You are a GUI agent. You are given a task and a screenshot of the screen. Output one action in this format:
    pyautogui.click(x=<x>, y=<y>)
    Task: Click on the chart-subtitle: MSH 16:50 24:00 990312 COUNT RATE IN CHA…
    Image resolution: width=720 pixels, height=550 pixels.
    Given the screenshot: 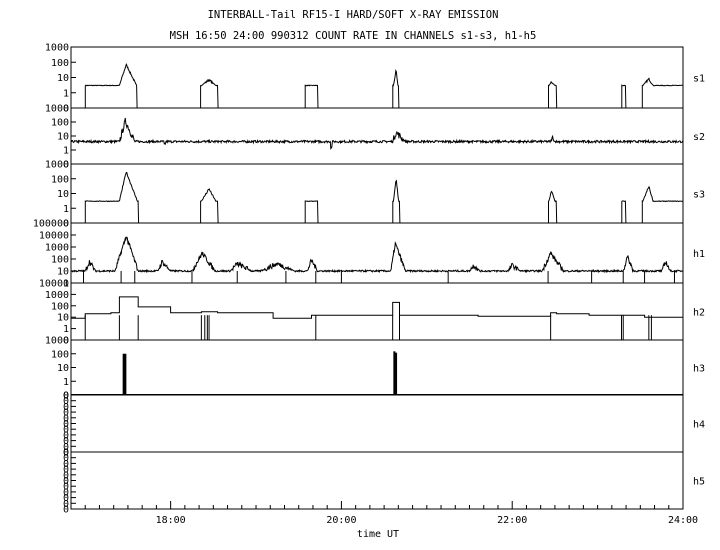 What is the action you would take?
    pyautogui.click(x=353, y=36)
    